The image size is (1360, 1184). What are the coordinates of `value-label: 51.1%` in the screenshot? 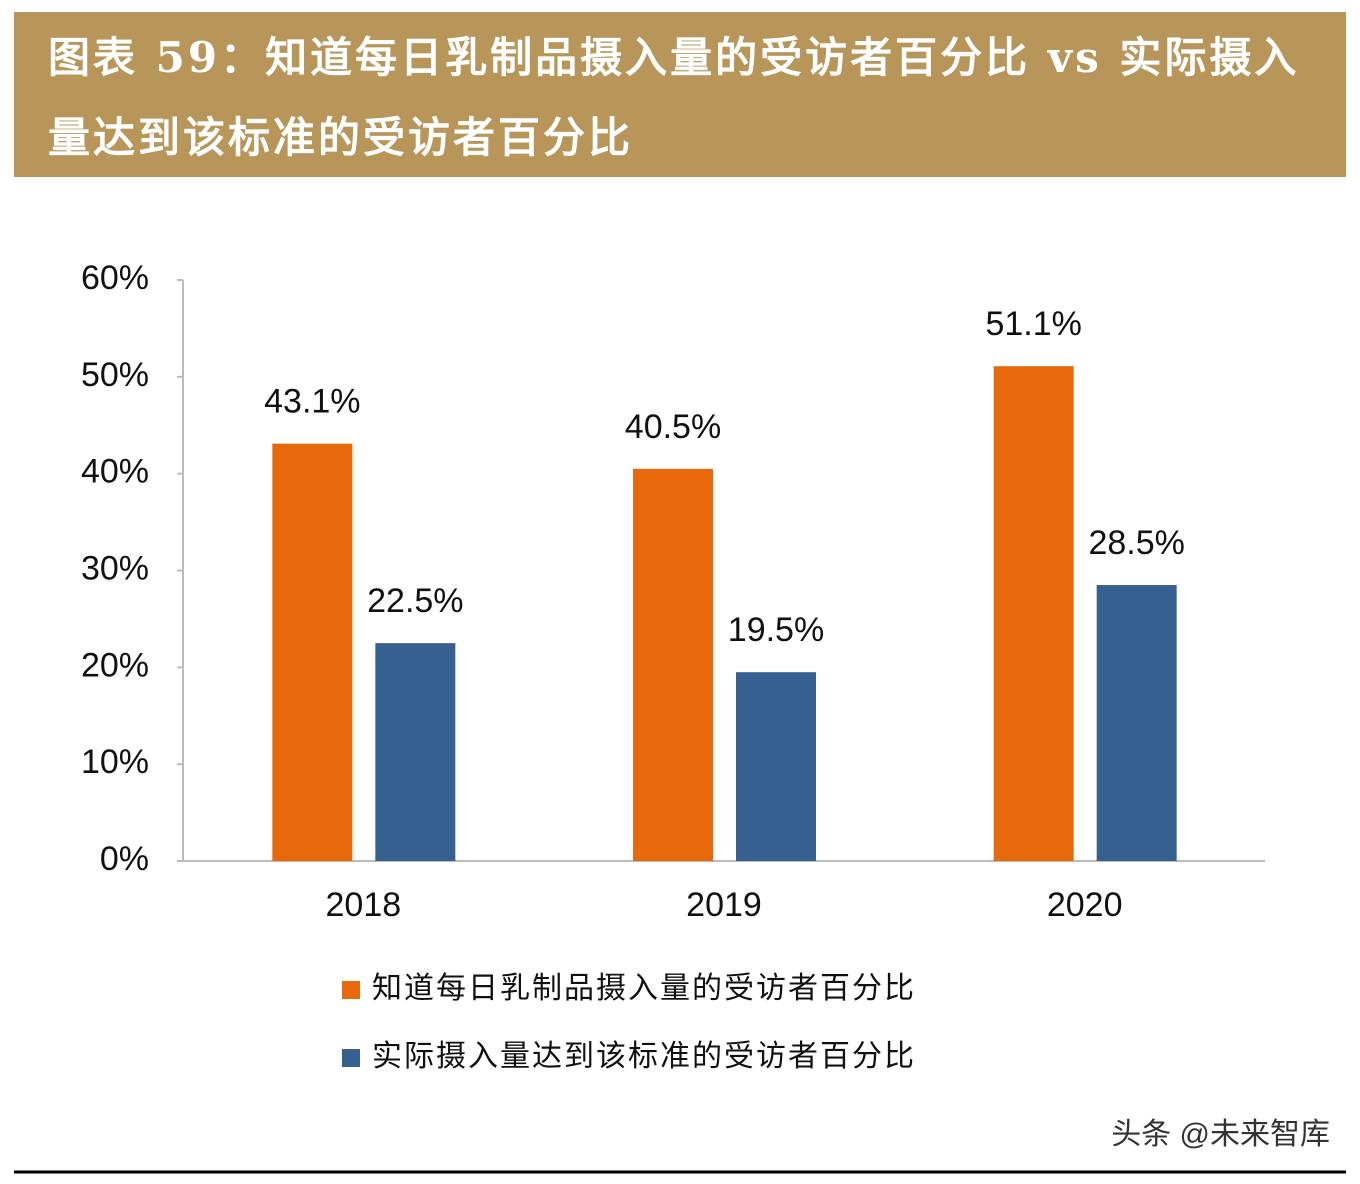 It's located at (1033, 324).